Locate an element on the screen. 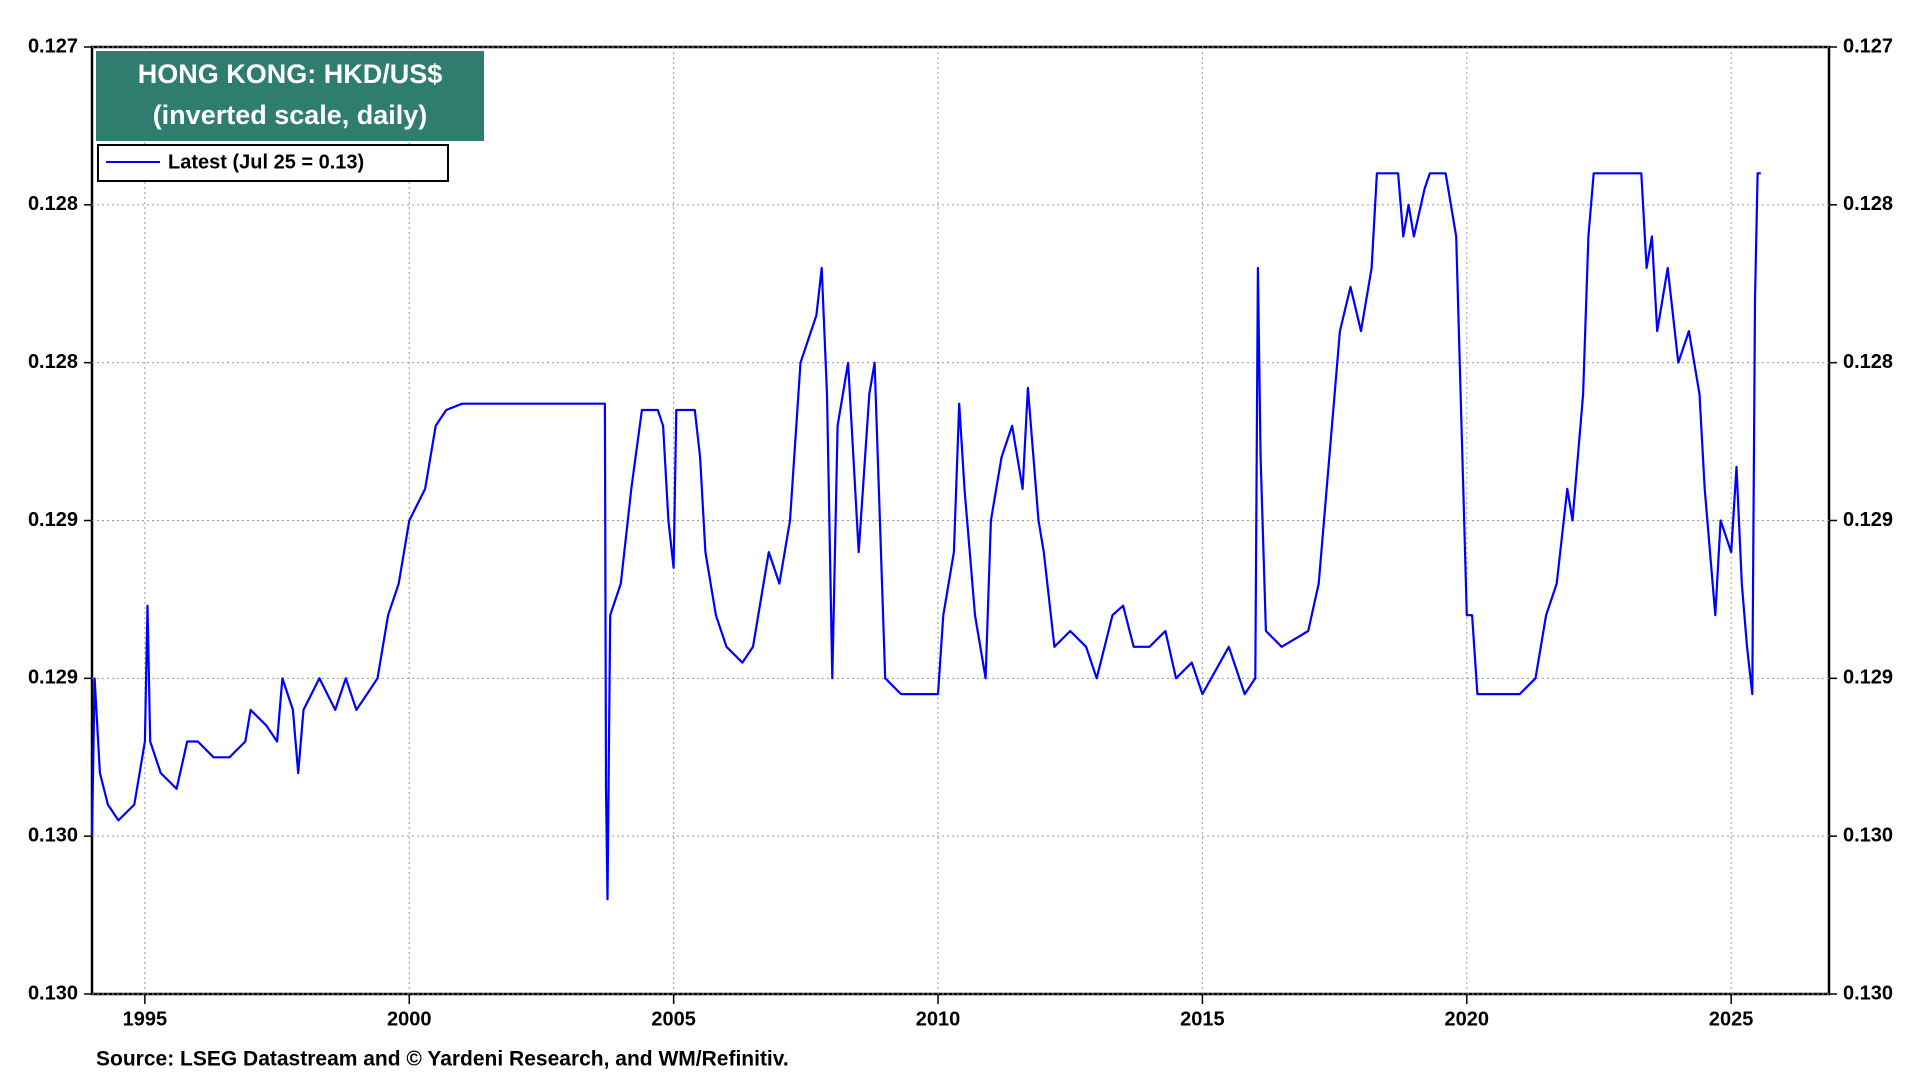 The image size is (1920, 1080). title-box is located at coordinates (290, 96).